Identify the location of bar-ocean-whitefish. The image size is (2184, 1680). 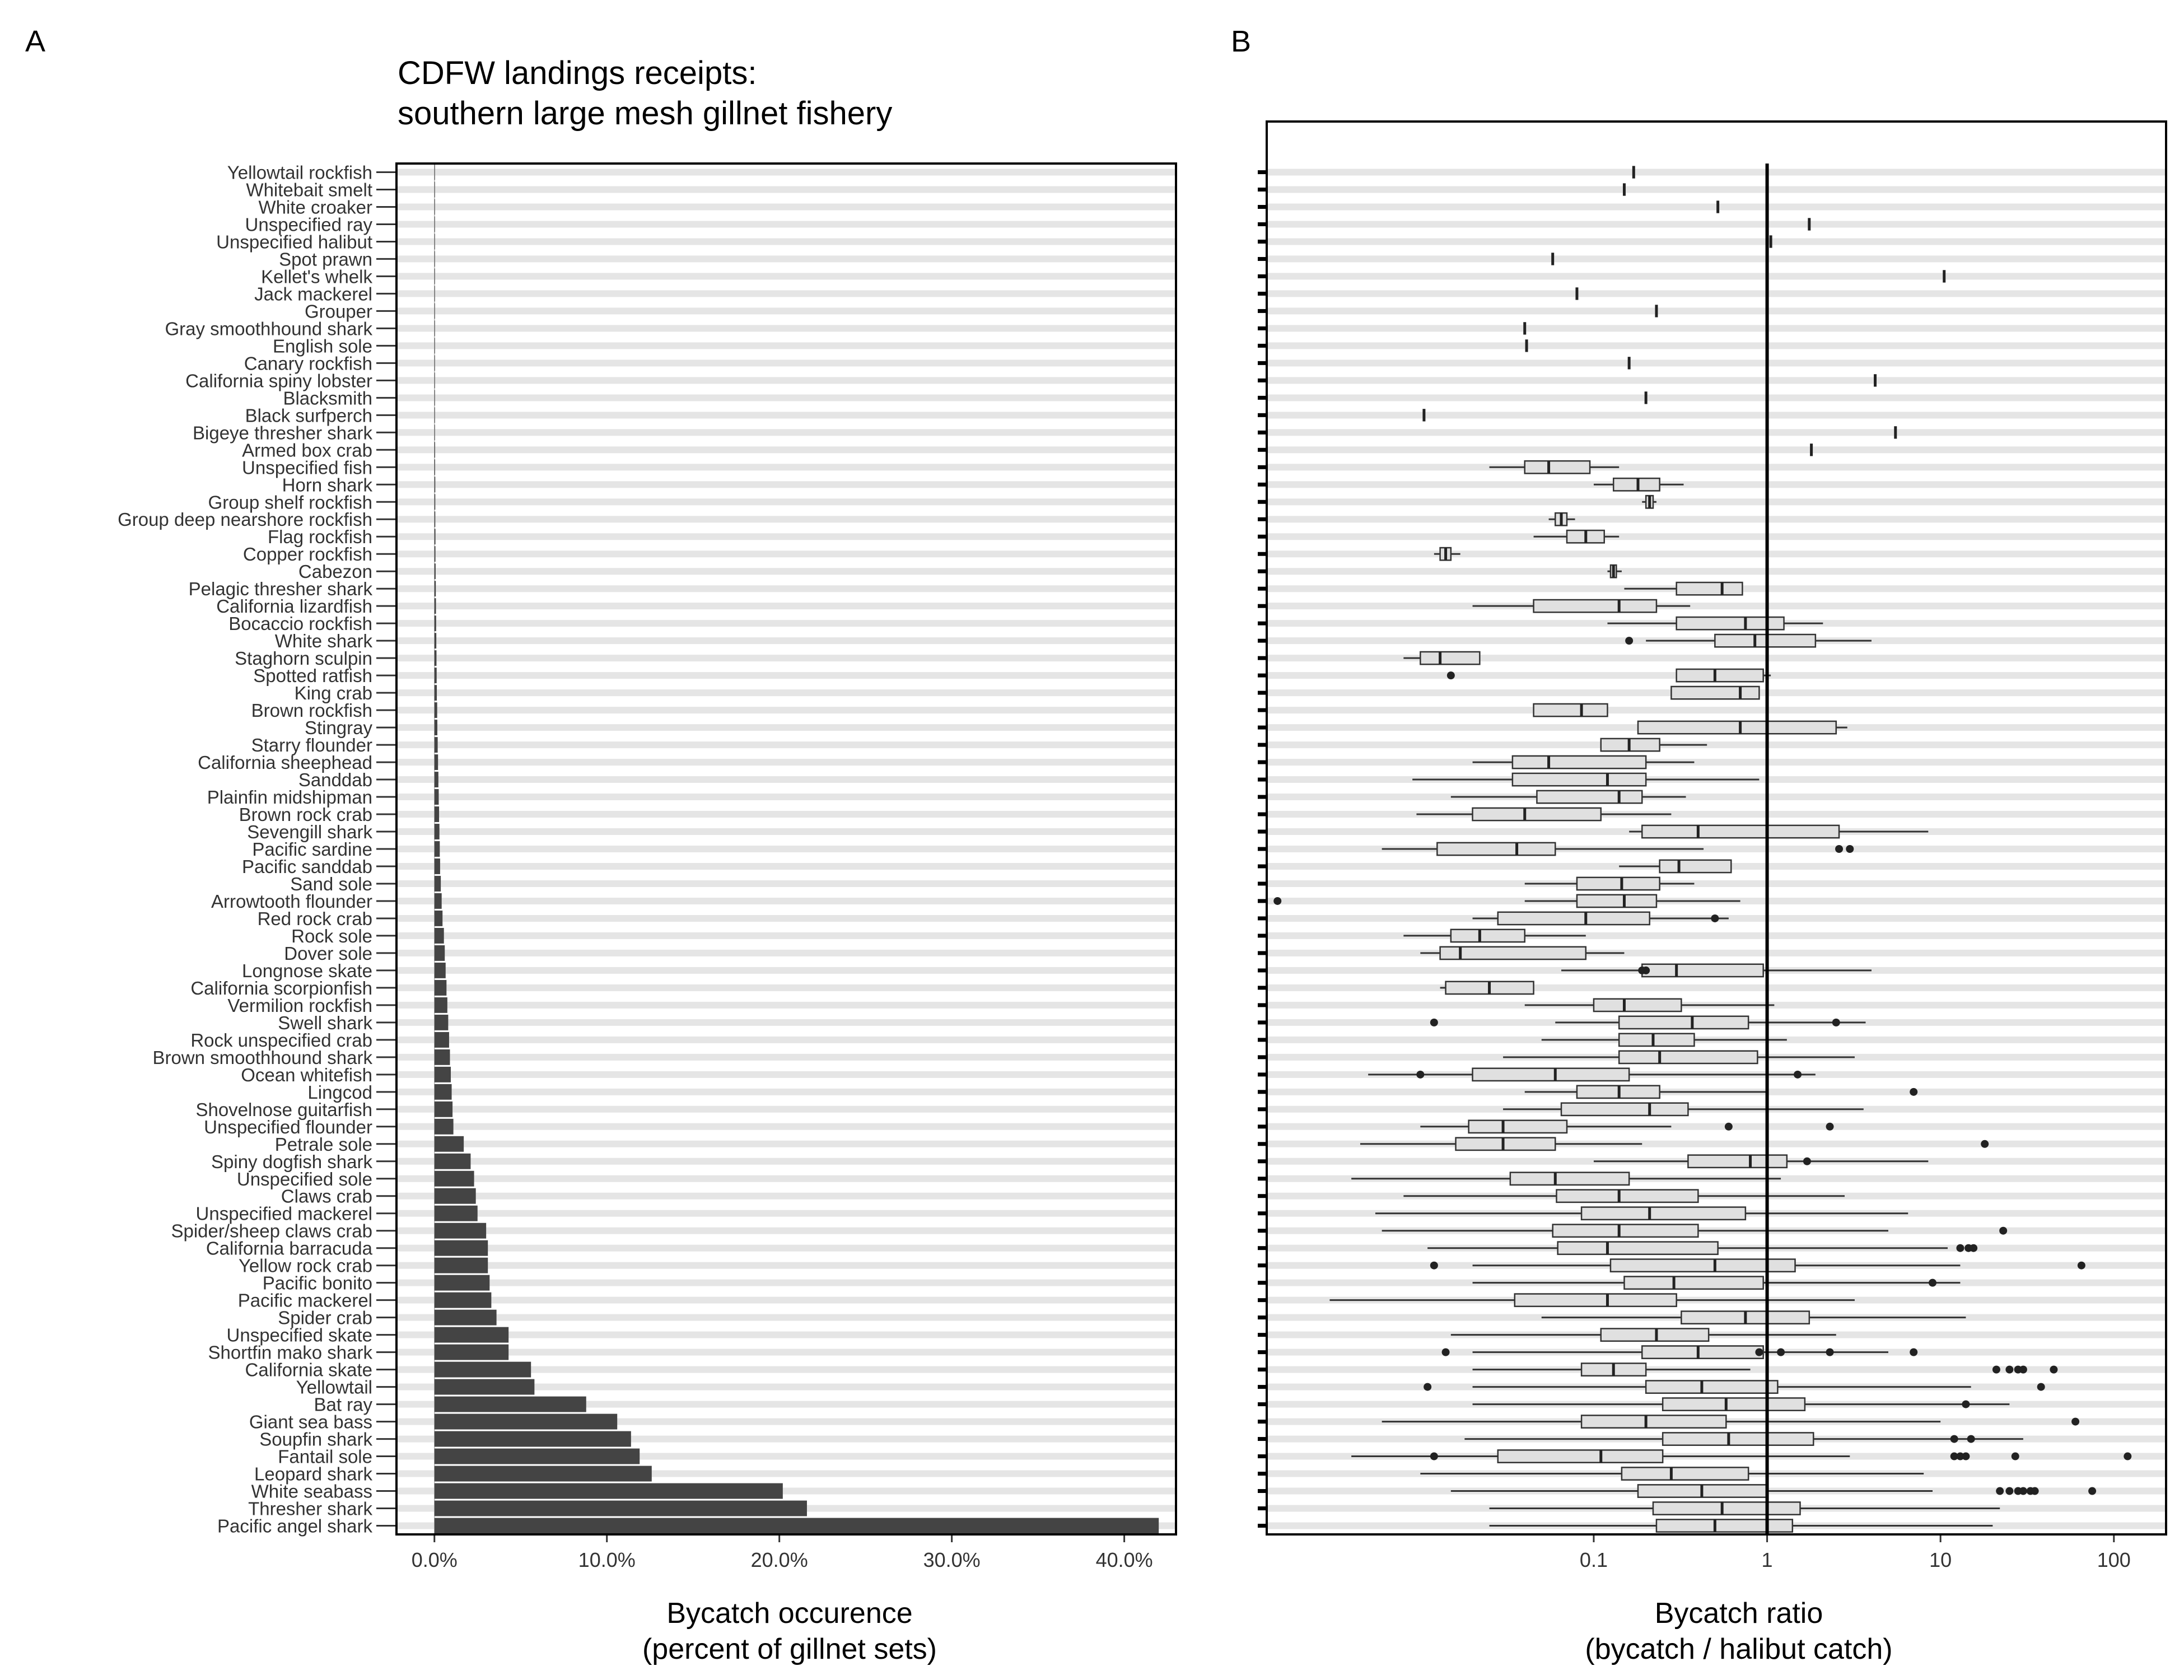
(443, 1074).